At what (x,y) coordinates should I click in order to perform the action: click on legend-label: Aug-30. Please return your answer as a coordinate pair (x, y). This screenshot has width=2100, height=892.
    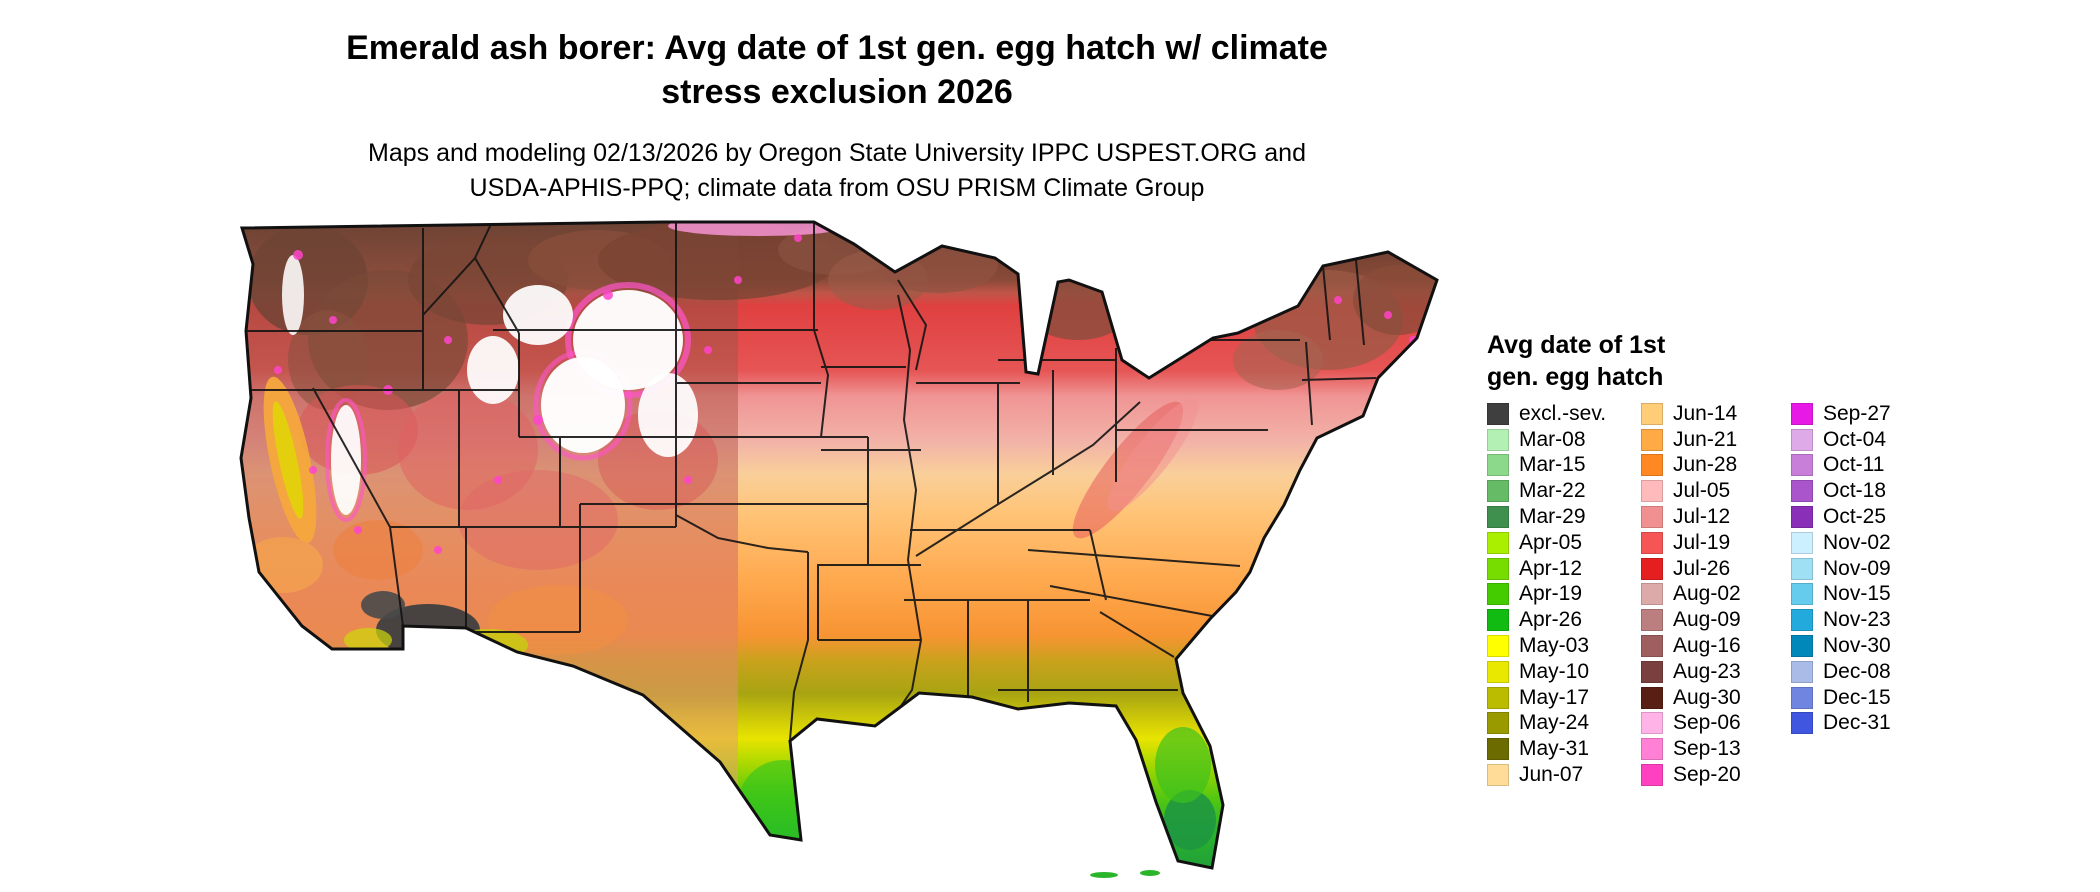
    Looking at the image, I should click on (1707, 697).